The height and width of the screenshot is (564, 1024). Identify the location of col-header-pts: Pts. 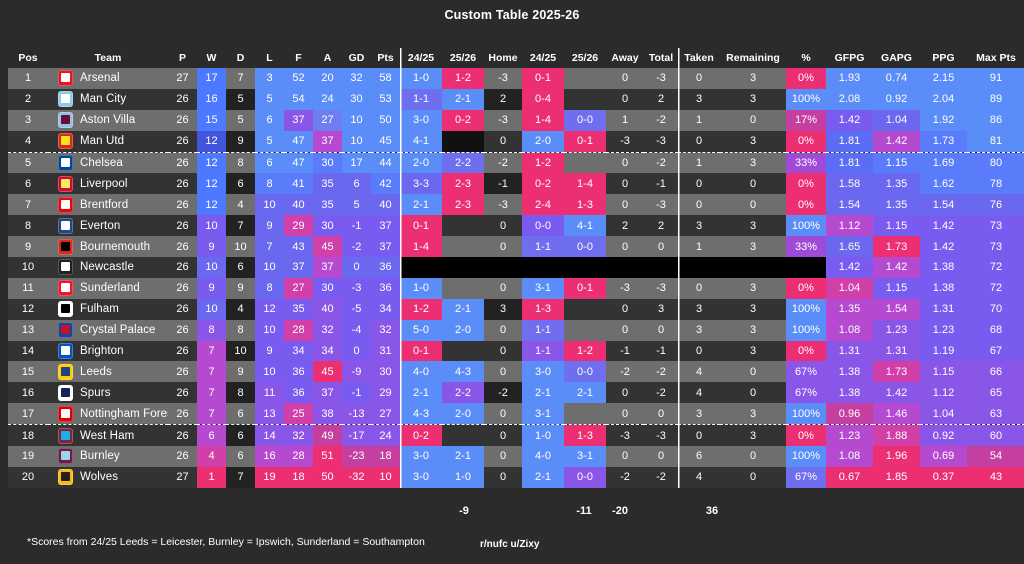
(385, 58).